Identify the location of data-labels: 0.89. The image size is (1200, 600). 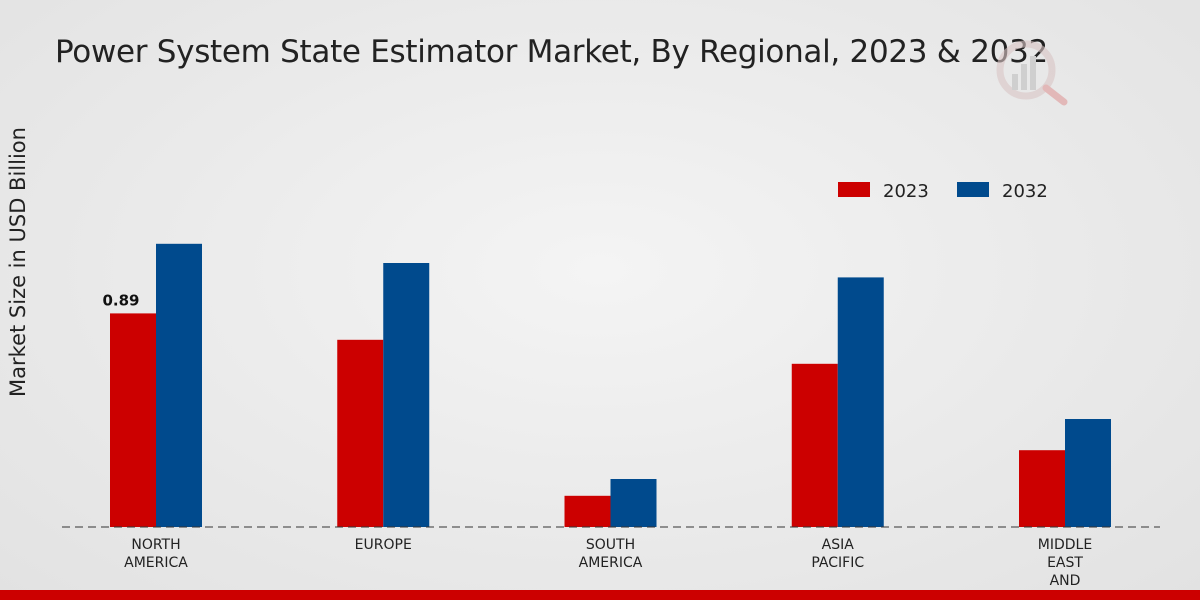
(120, 300).